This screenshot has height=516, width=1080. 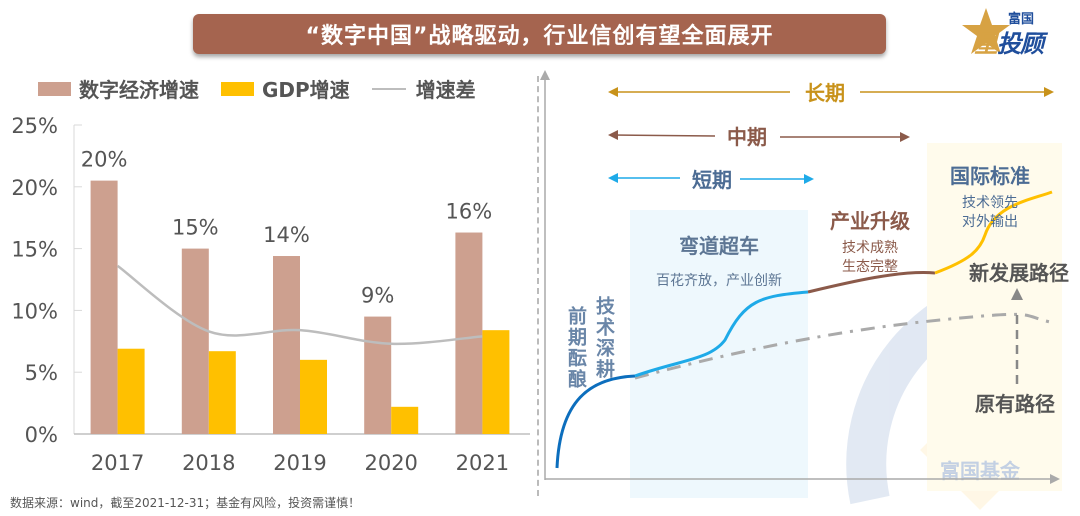 I want to click on new-path-label: 新发展路径, so click(x=1019, y=273).